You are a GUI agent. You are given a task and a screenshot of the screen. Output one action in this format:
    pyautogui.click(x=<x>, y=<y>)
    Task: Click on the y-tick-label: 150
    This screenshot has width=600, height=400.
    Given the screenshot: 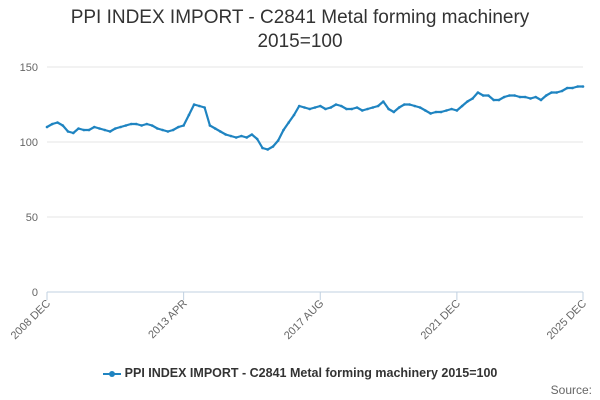 What is the action you would take?
    pyautogui.click(x=29, y=68)
    